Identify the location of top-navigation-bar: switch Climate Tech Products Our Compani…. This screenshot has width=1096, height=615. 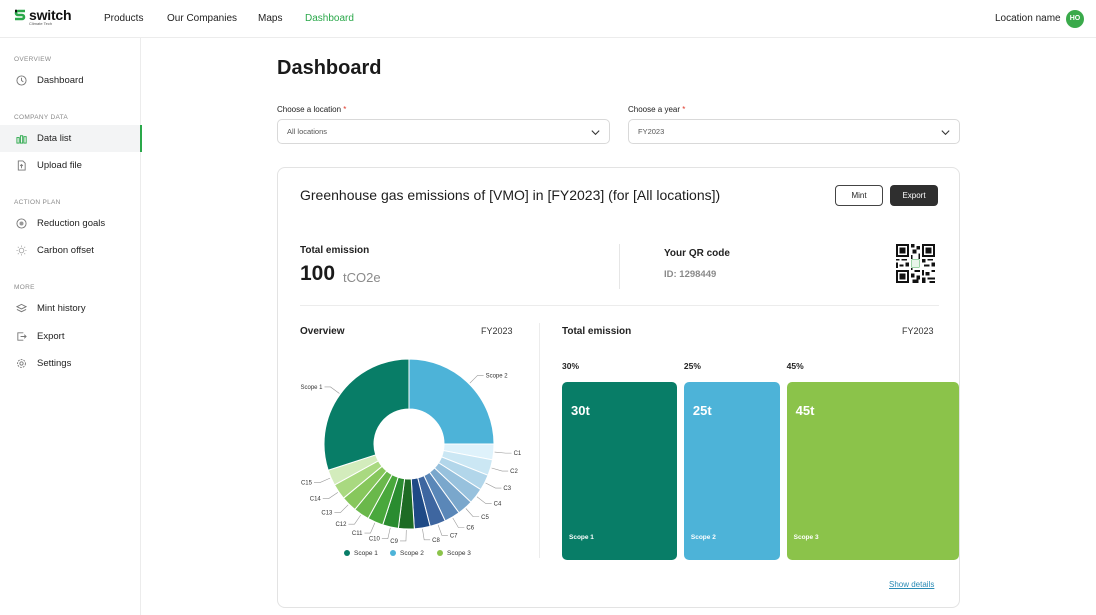
(548, 19).